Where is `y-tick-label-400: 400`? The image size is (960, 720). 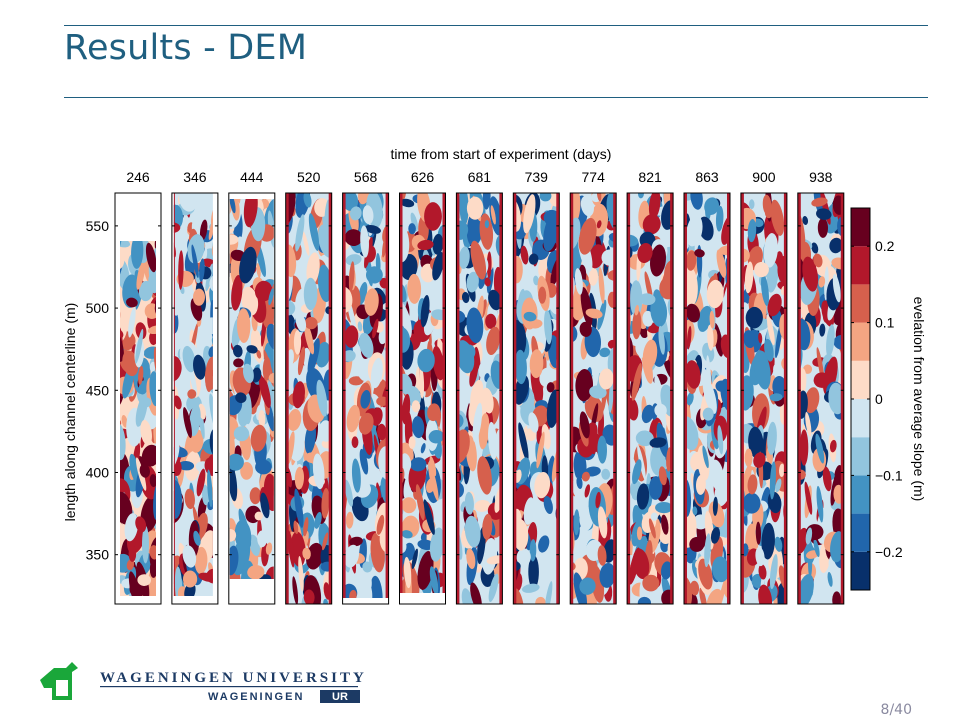 y-tick-label-400: 400 is located at coordinates (98, 472).